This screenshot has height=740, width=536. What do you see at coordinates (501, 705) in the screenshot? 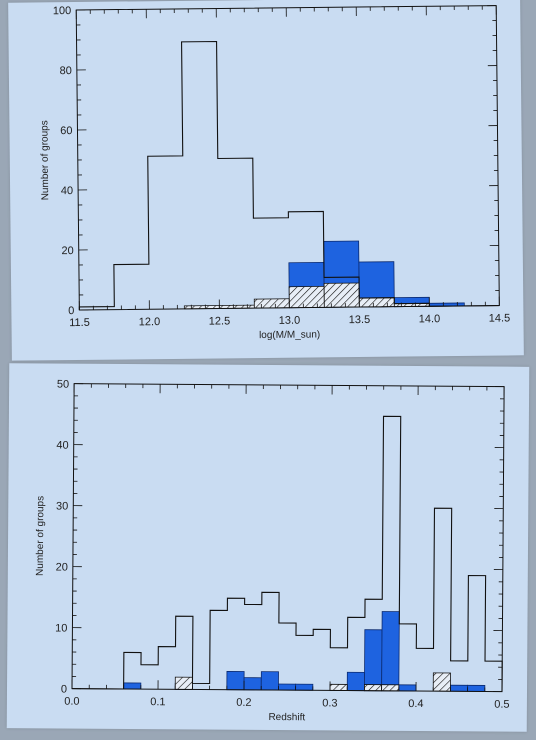
I see `x-tick-label: 0.5` at bounding box center [501, 705].